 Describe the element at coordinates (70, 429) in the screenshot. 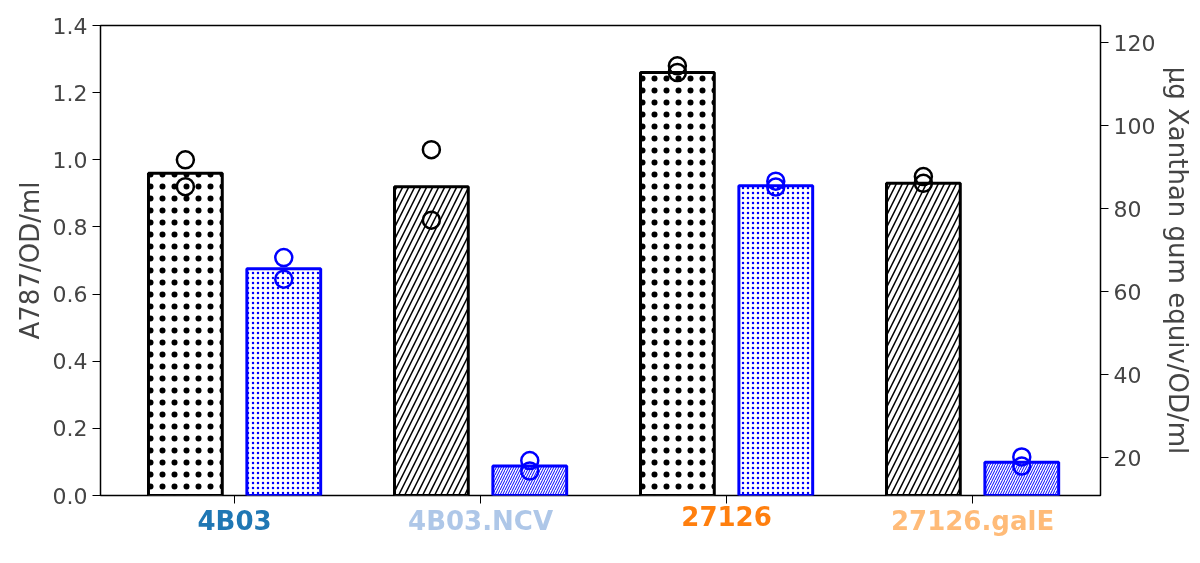

I see `y-tick-label: 0.2` at that location.